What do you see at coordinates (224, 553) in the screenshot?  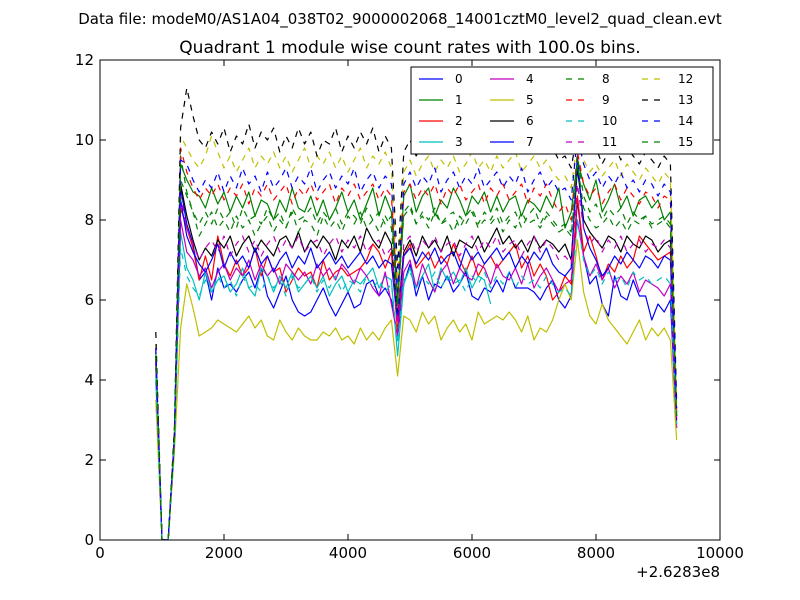 I see `x-tick-label: 2000` at bounding box center [224, 553].